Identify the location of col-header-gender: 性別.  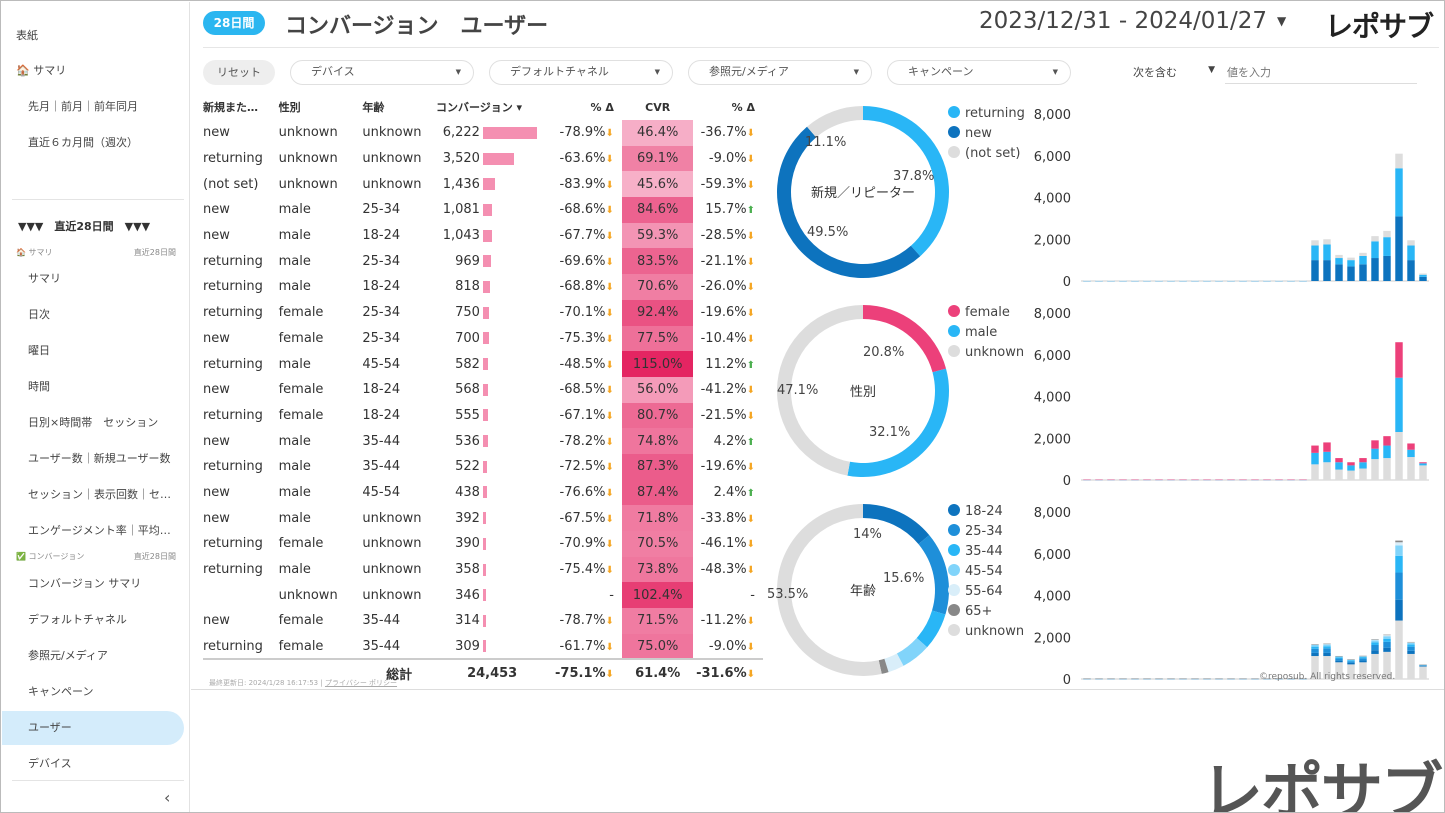
(289, 107).